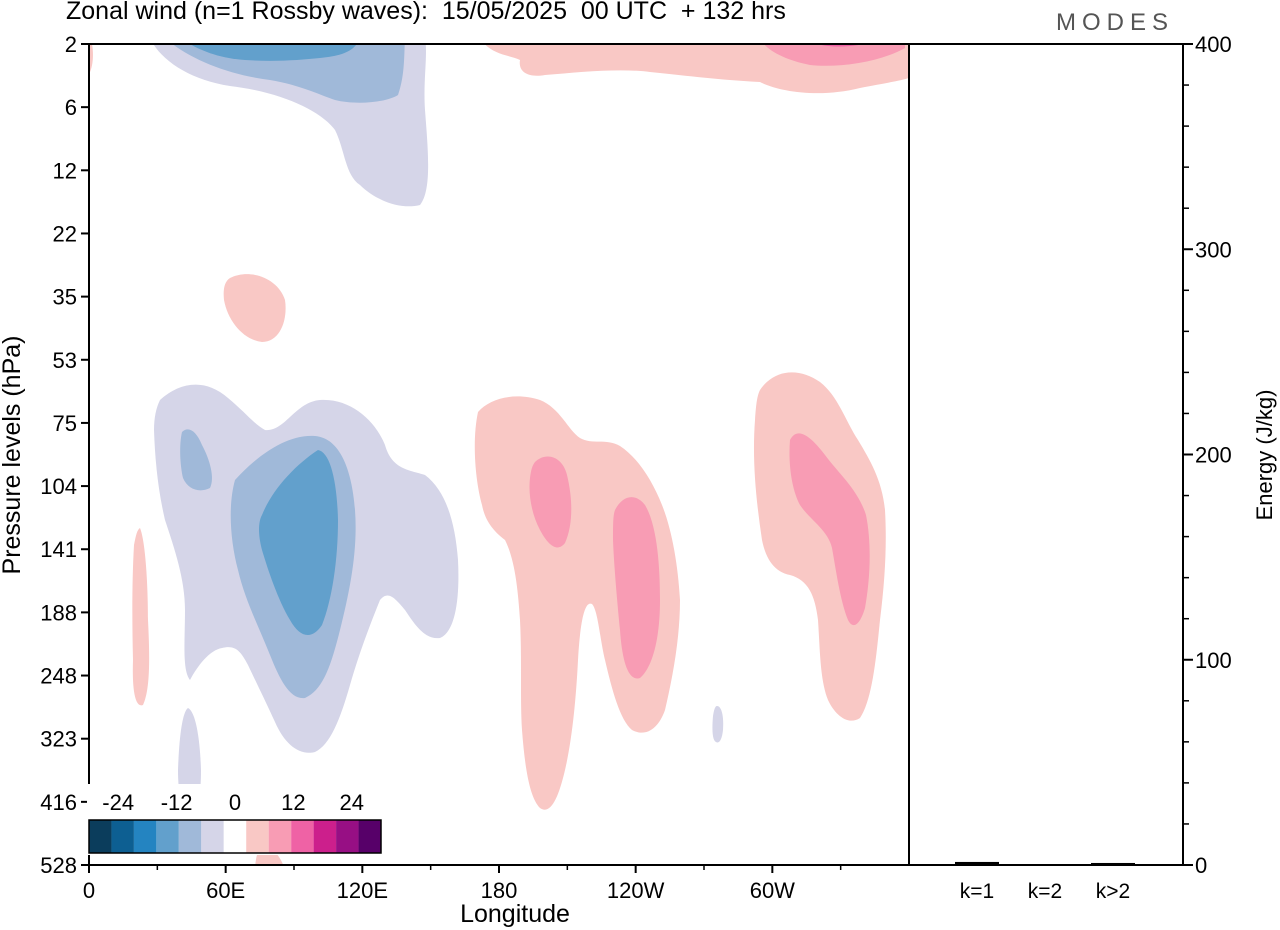 This screenshot has height=930, width=1280. Describe the element at coordinates (89, 890) in the screenshot. I see `longitude-tick-label: 0` at that location.